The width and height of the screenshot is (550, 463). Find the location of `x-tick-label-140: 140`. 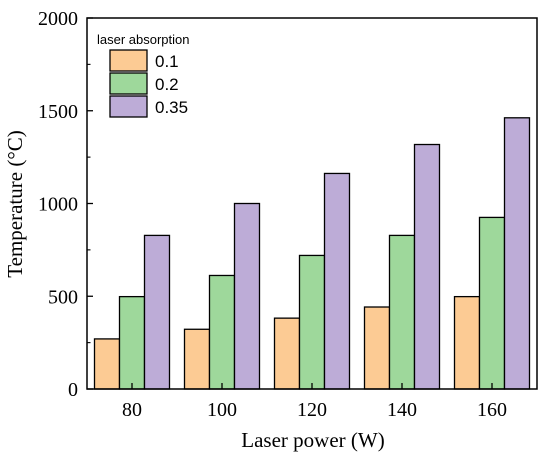

x-tick-label-140: 140 is located at coordinates (402, 410).